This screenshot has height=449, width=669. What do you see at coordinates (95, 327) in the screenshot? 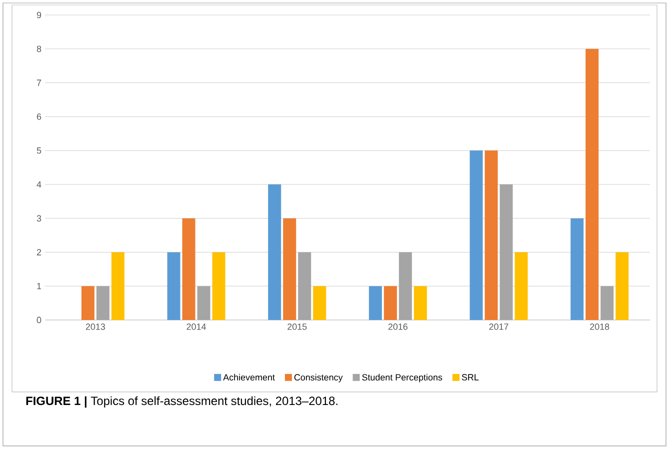
I see `x-tick-label: 2013` at bounding box center [95, 327].